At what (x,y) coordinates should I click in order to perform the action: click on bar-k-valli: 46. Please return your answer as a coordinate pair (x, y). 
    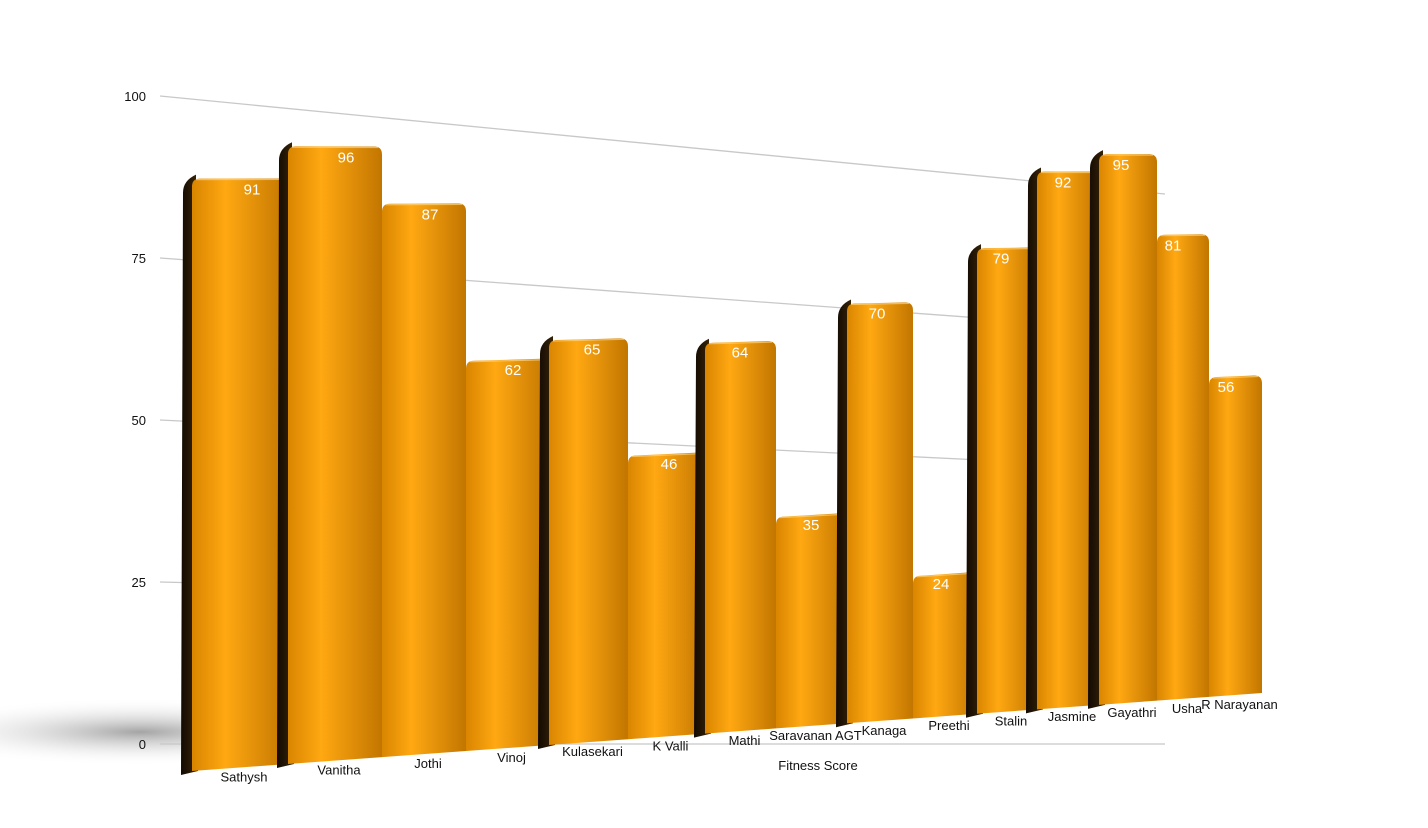
    Looking at the image, I should click on (666, 596).